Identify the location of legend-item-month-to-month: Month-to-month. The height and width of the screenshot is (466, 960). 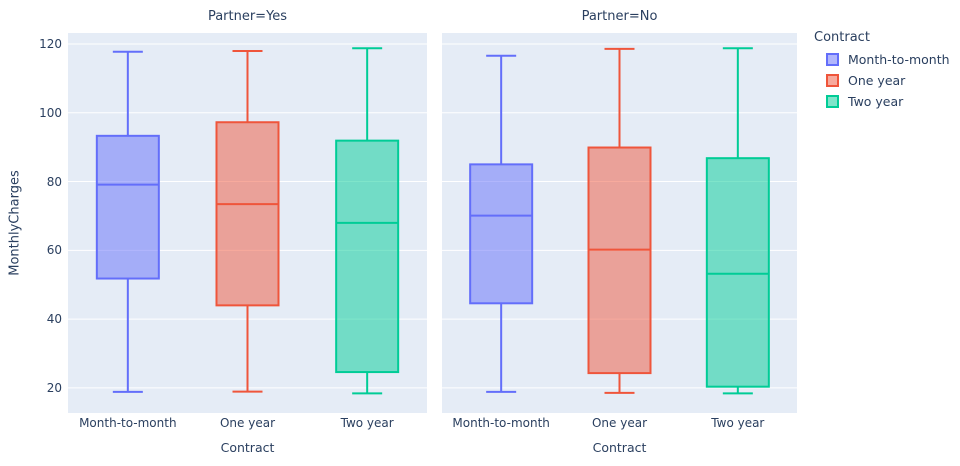
(892, 59).